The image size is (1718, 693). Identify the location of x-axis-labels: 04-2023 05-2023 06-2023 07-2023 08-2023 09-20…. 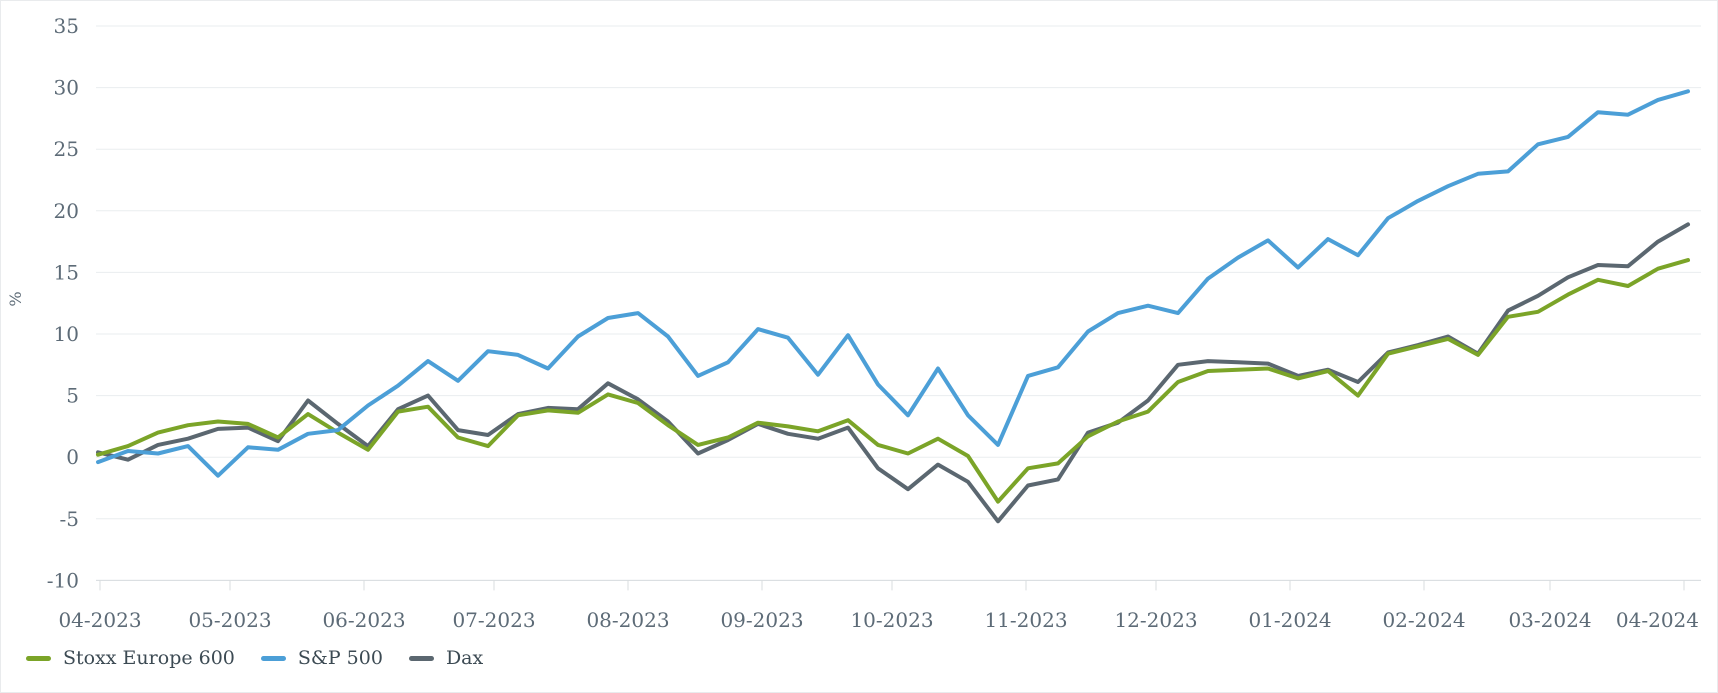
(878, 620).